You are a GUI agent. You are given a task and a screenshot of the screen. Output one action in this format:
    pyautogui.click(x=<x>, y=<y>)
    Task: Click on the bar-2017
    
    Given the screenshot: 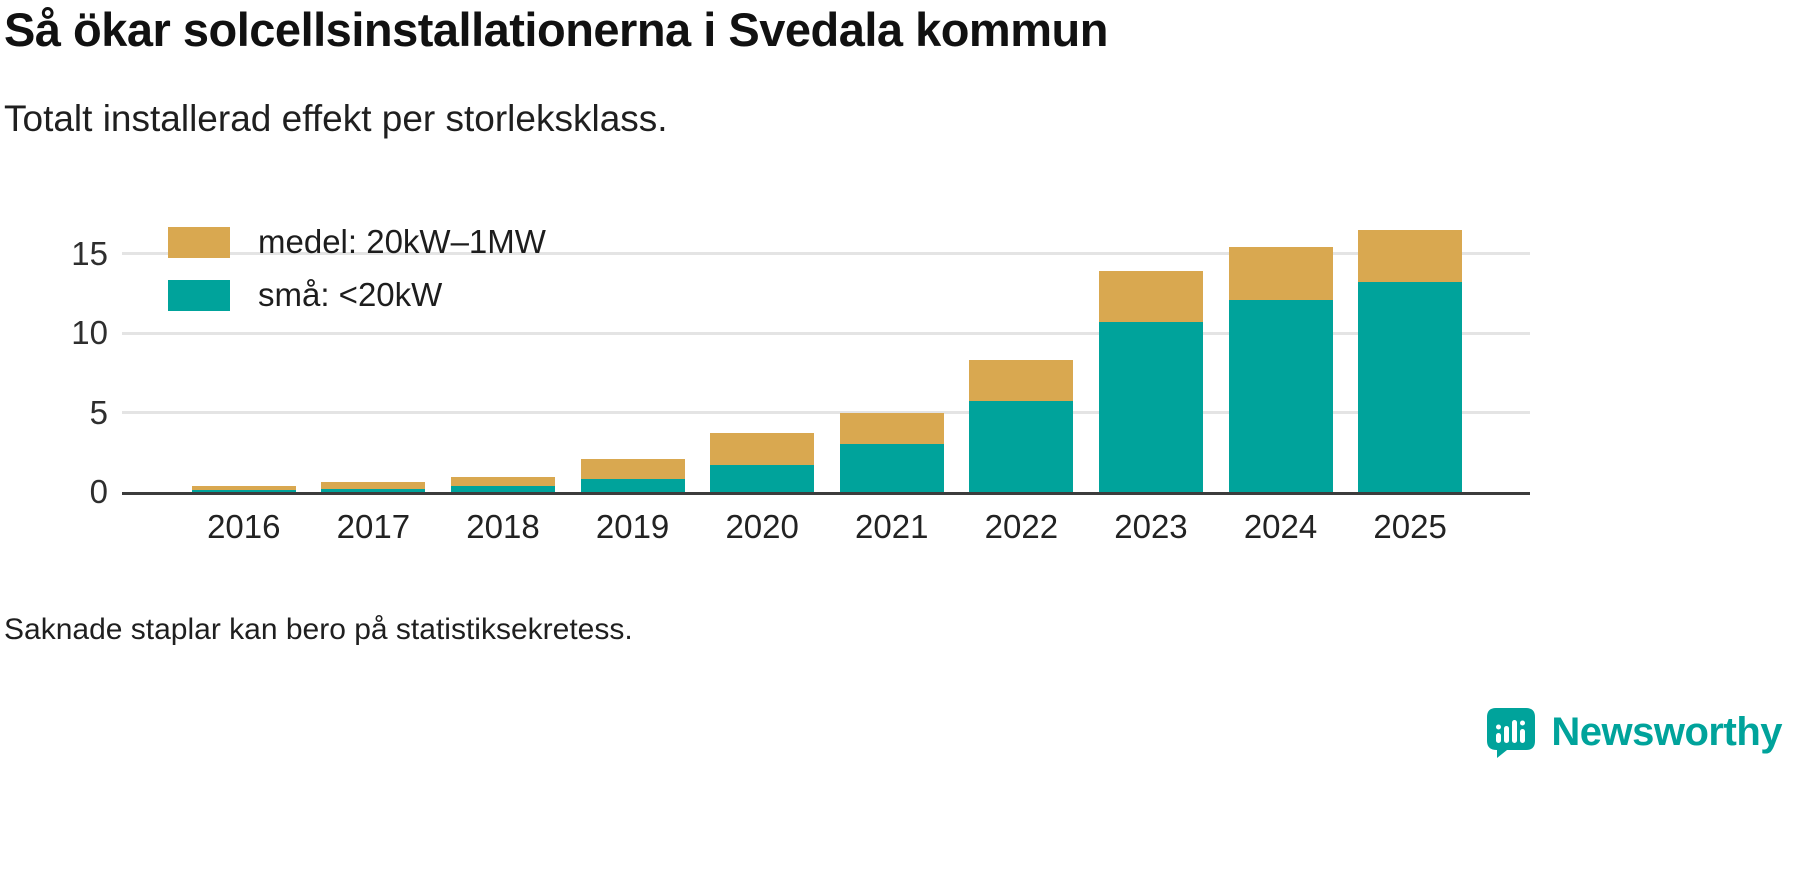 What is the action you would take?
    pyautogui.click(x=373, y=487)
    